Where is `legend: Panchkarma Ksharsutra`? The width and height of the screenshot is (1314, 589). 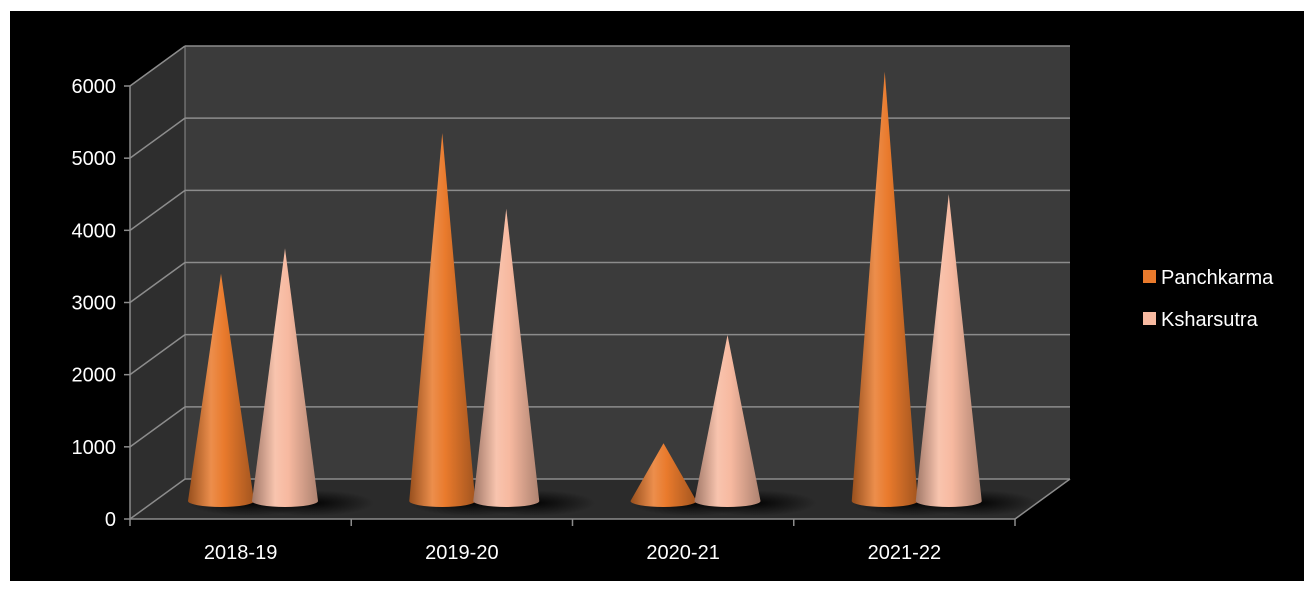 legend: Panchkarma Ksharsutra is located at coordinates (1208, 299).